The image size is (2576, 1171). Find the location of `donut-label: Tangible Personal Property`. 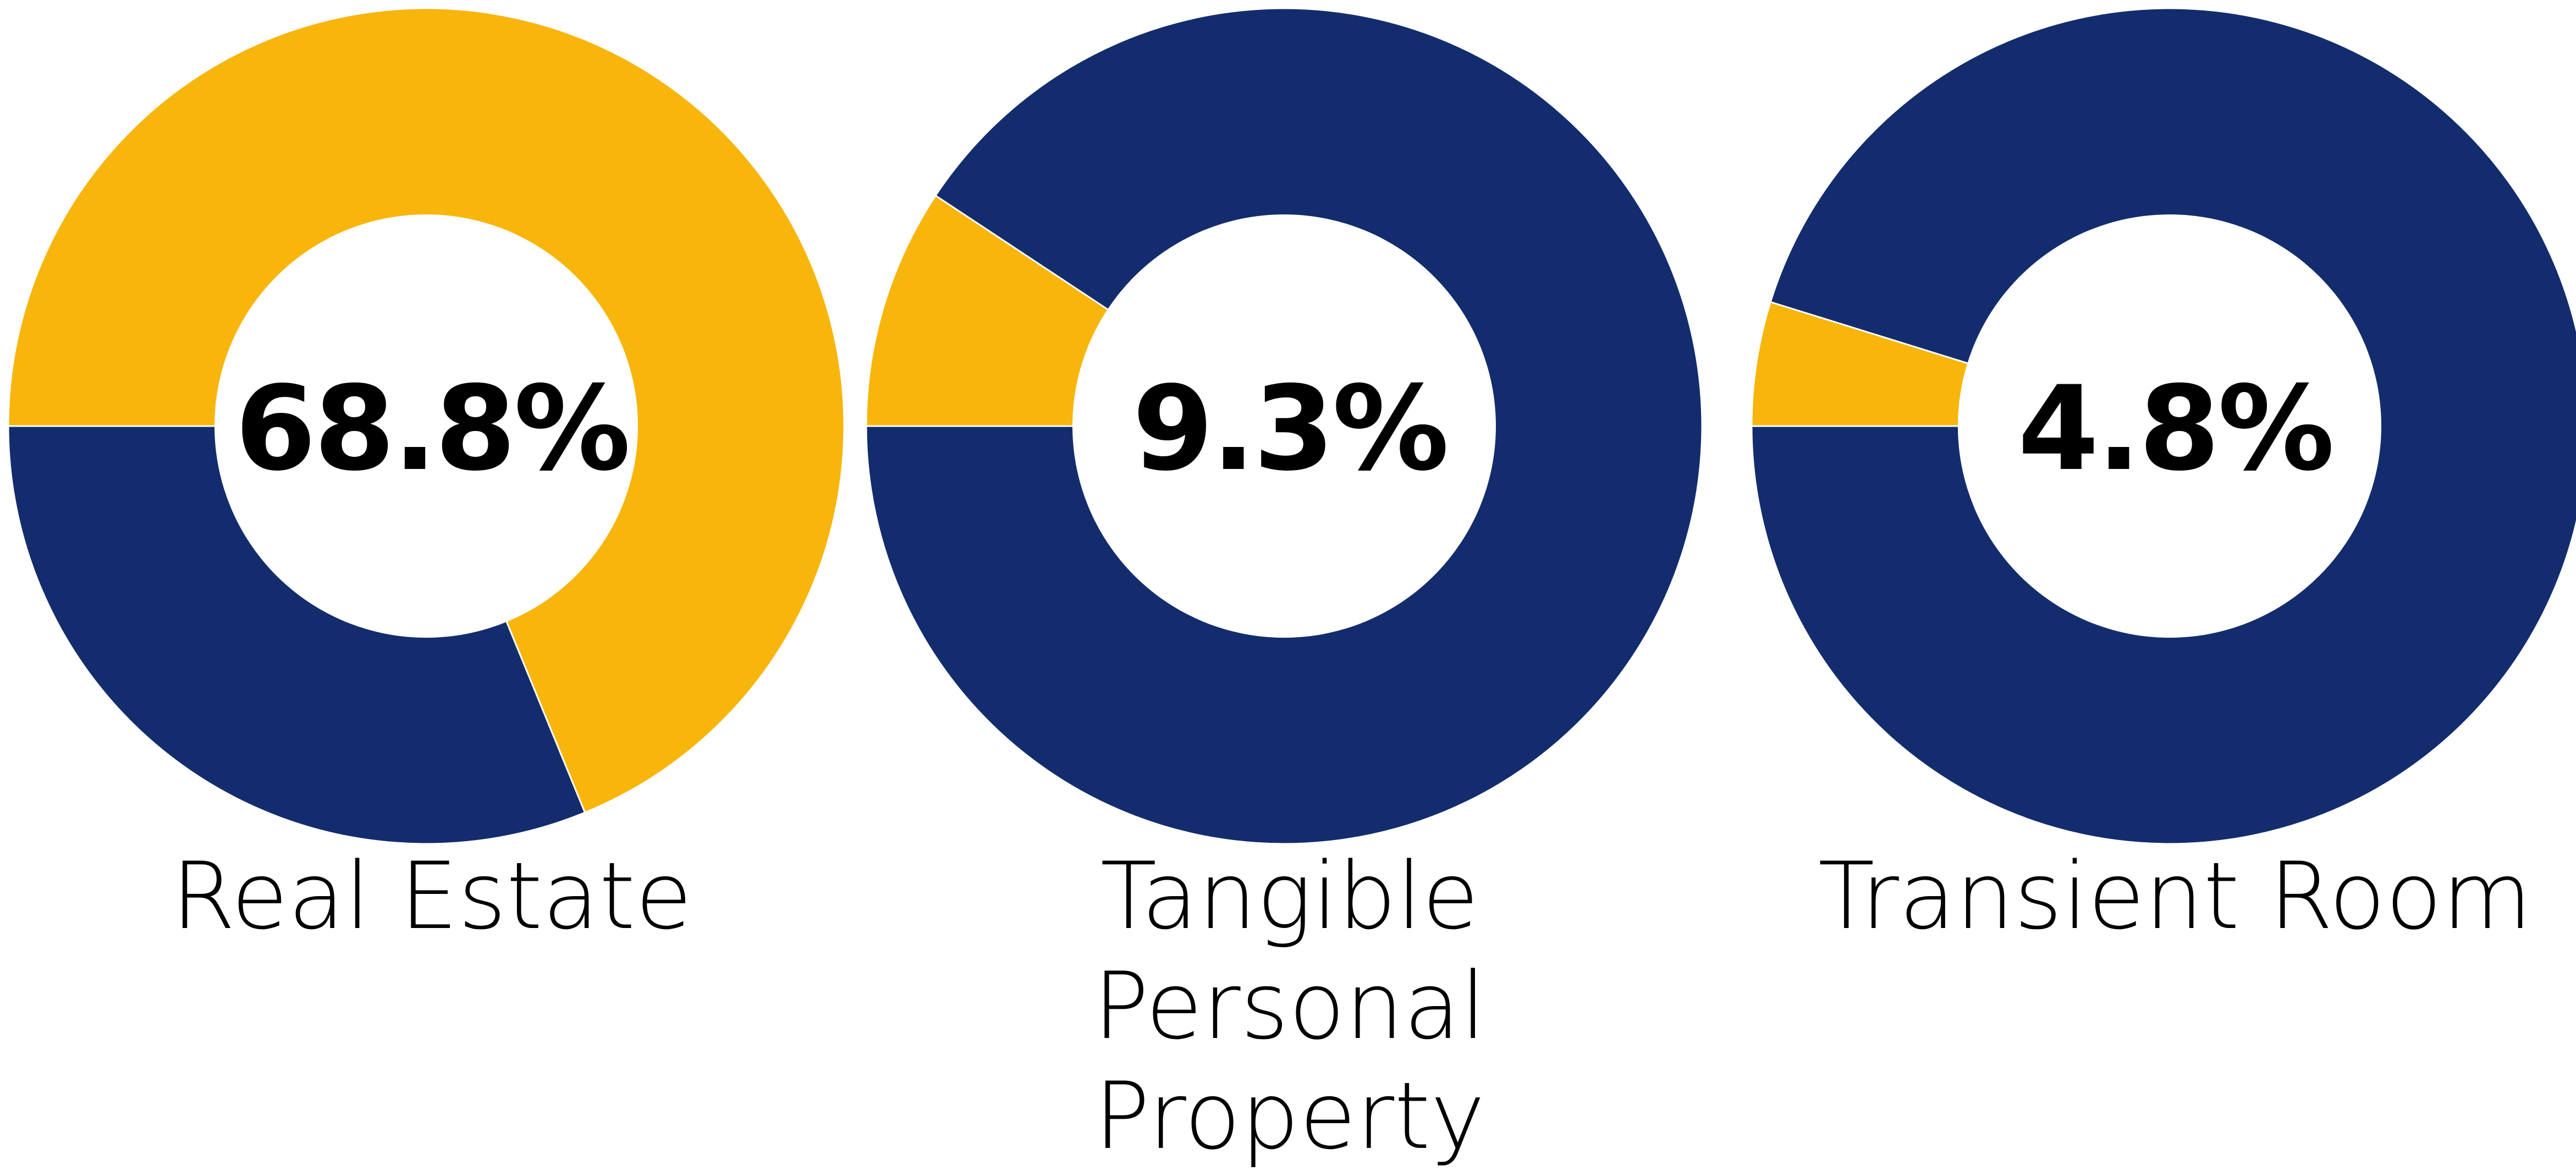

donut-label: Tangible Personal Property is located at coordinates (1290, 1006).